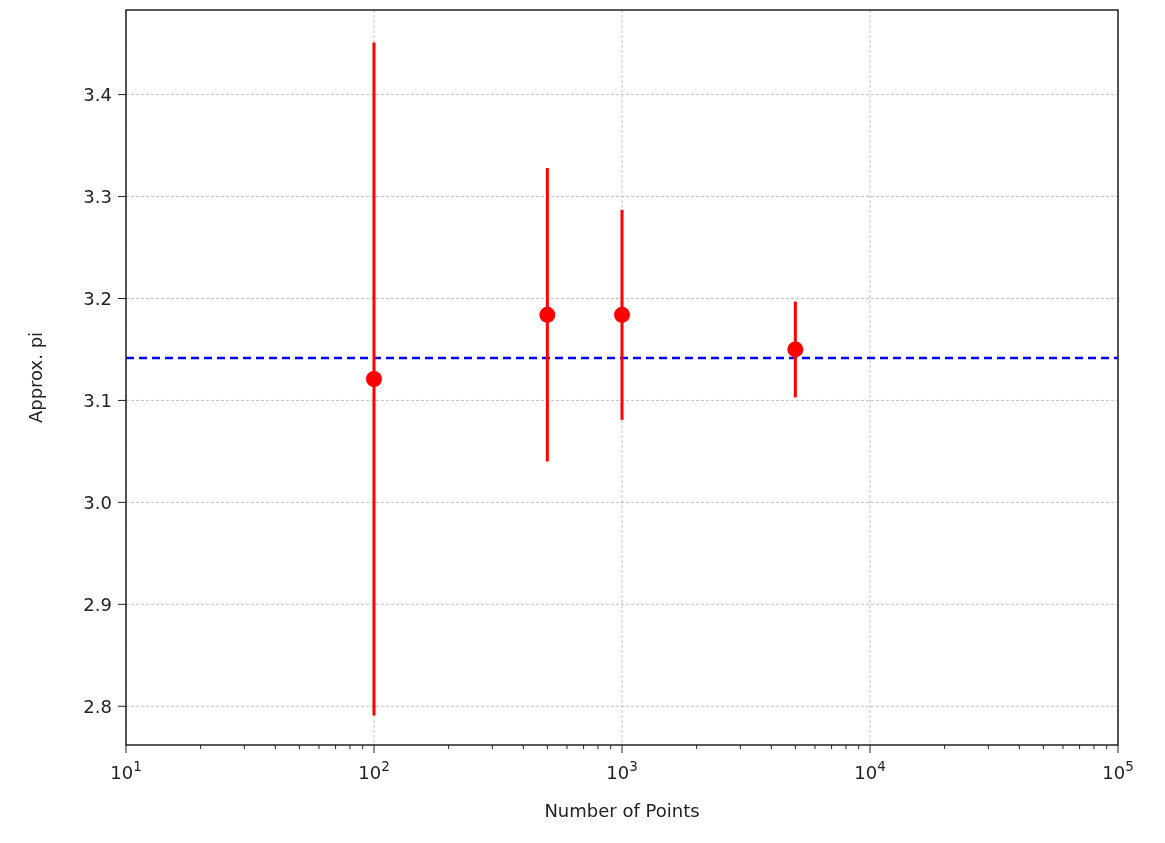 This screenshot has height=843, width=1165. I want to click on y-tick-label: 2.8, so click(97, 706).